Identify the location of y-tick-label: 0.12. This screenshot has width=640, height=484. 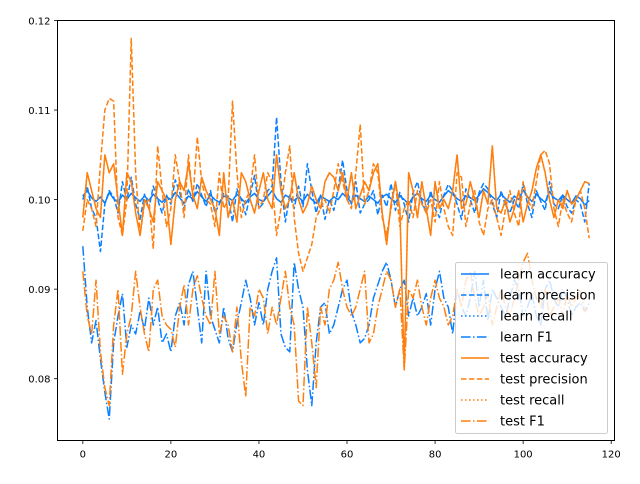
(39, 21).